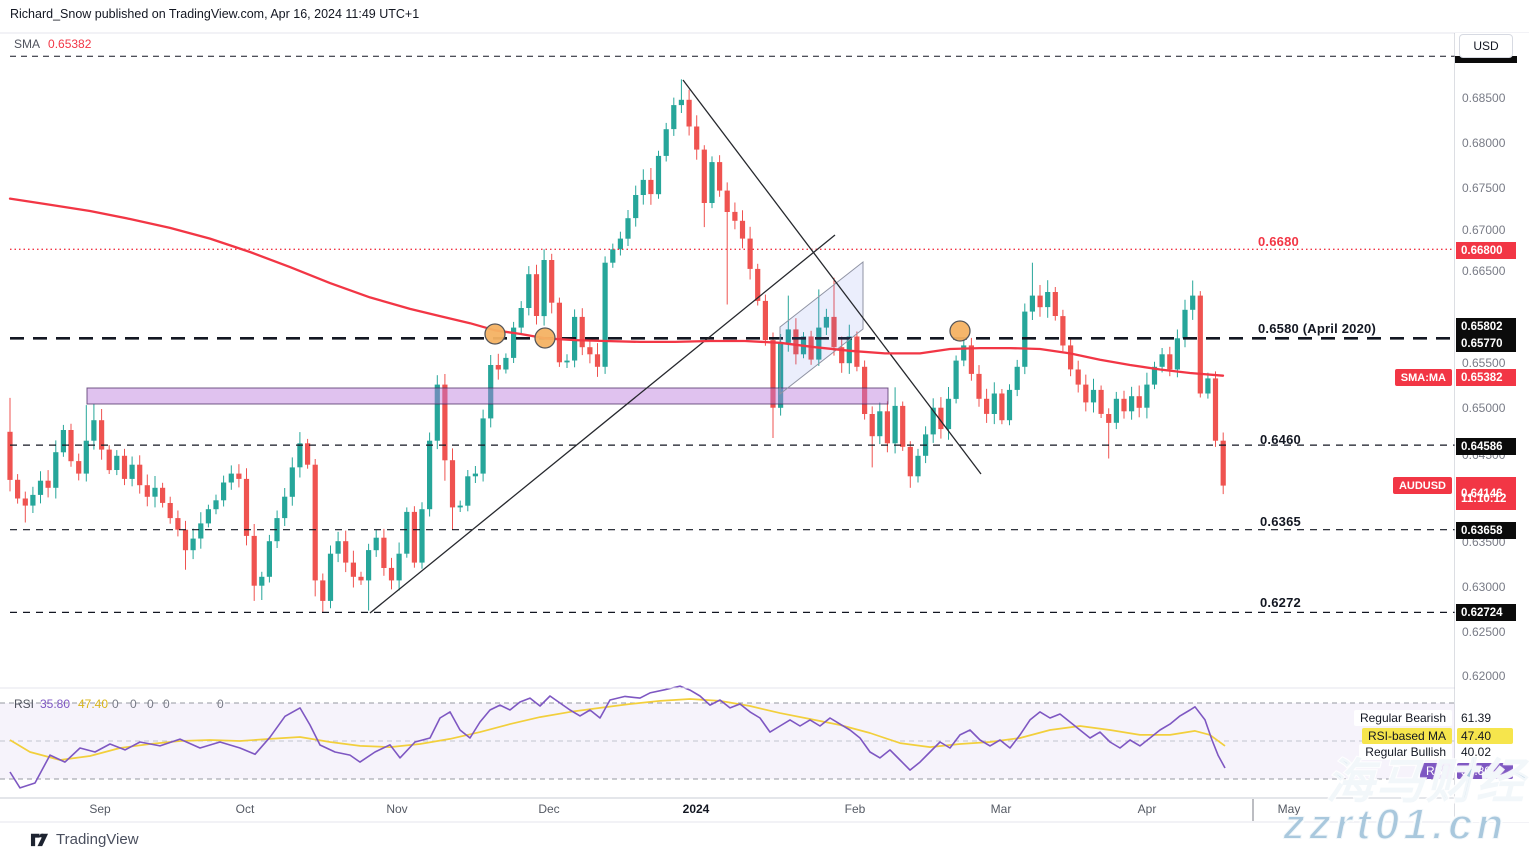 This screenshot has width=1529, height=857. Describe the element at coordinates (1147, 809) in the screenshot. I see `time-axis-label: Apr` at that location.